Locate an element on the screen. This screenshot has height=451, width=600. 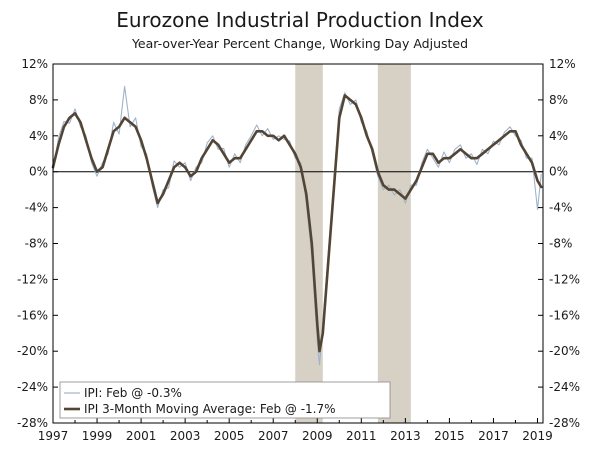
legend-label-moving-average: IPI 3-Month Moving Average: Feb @ -1.7% is located at coordinates (210, 409).